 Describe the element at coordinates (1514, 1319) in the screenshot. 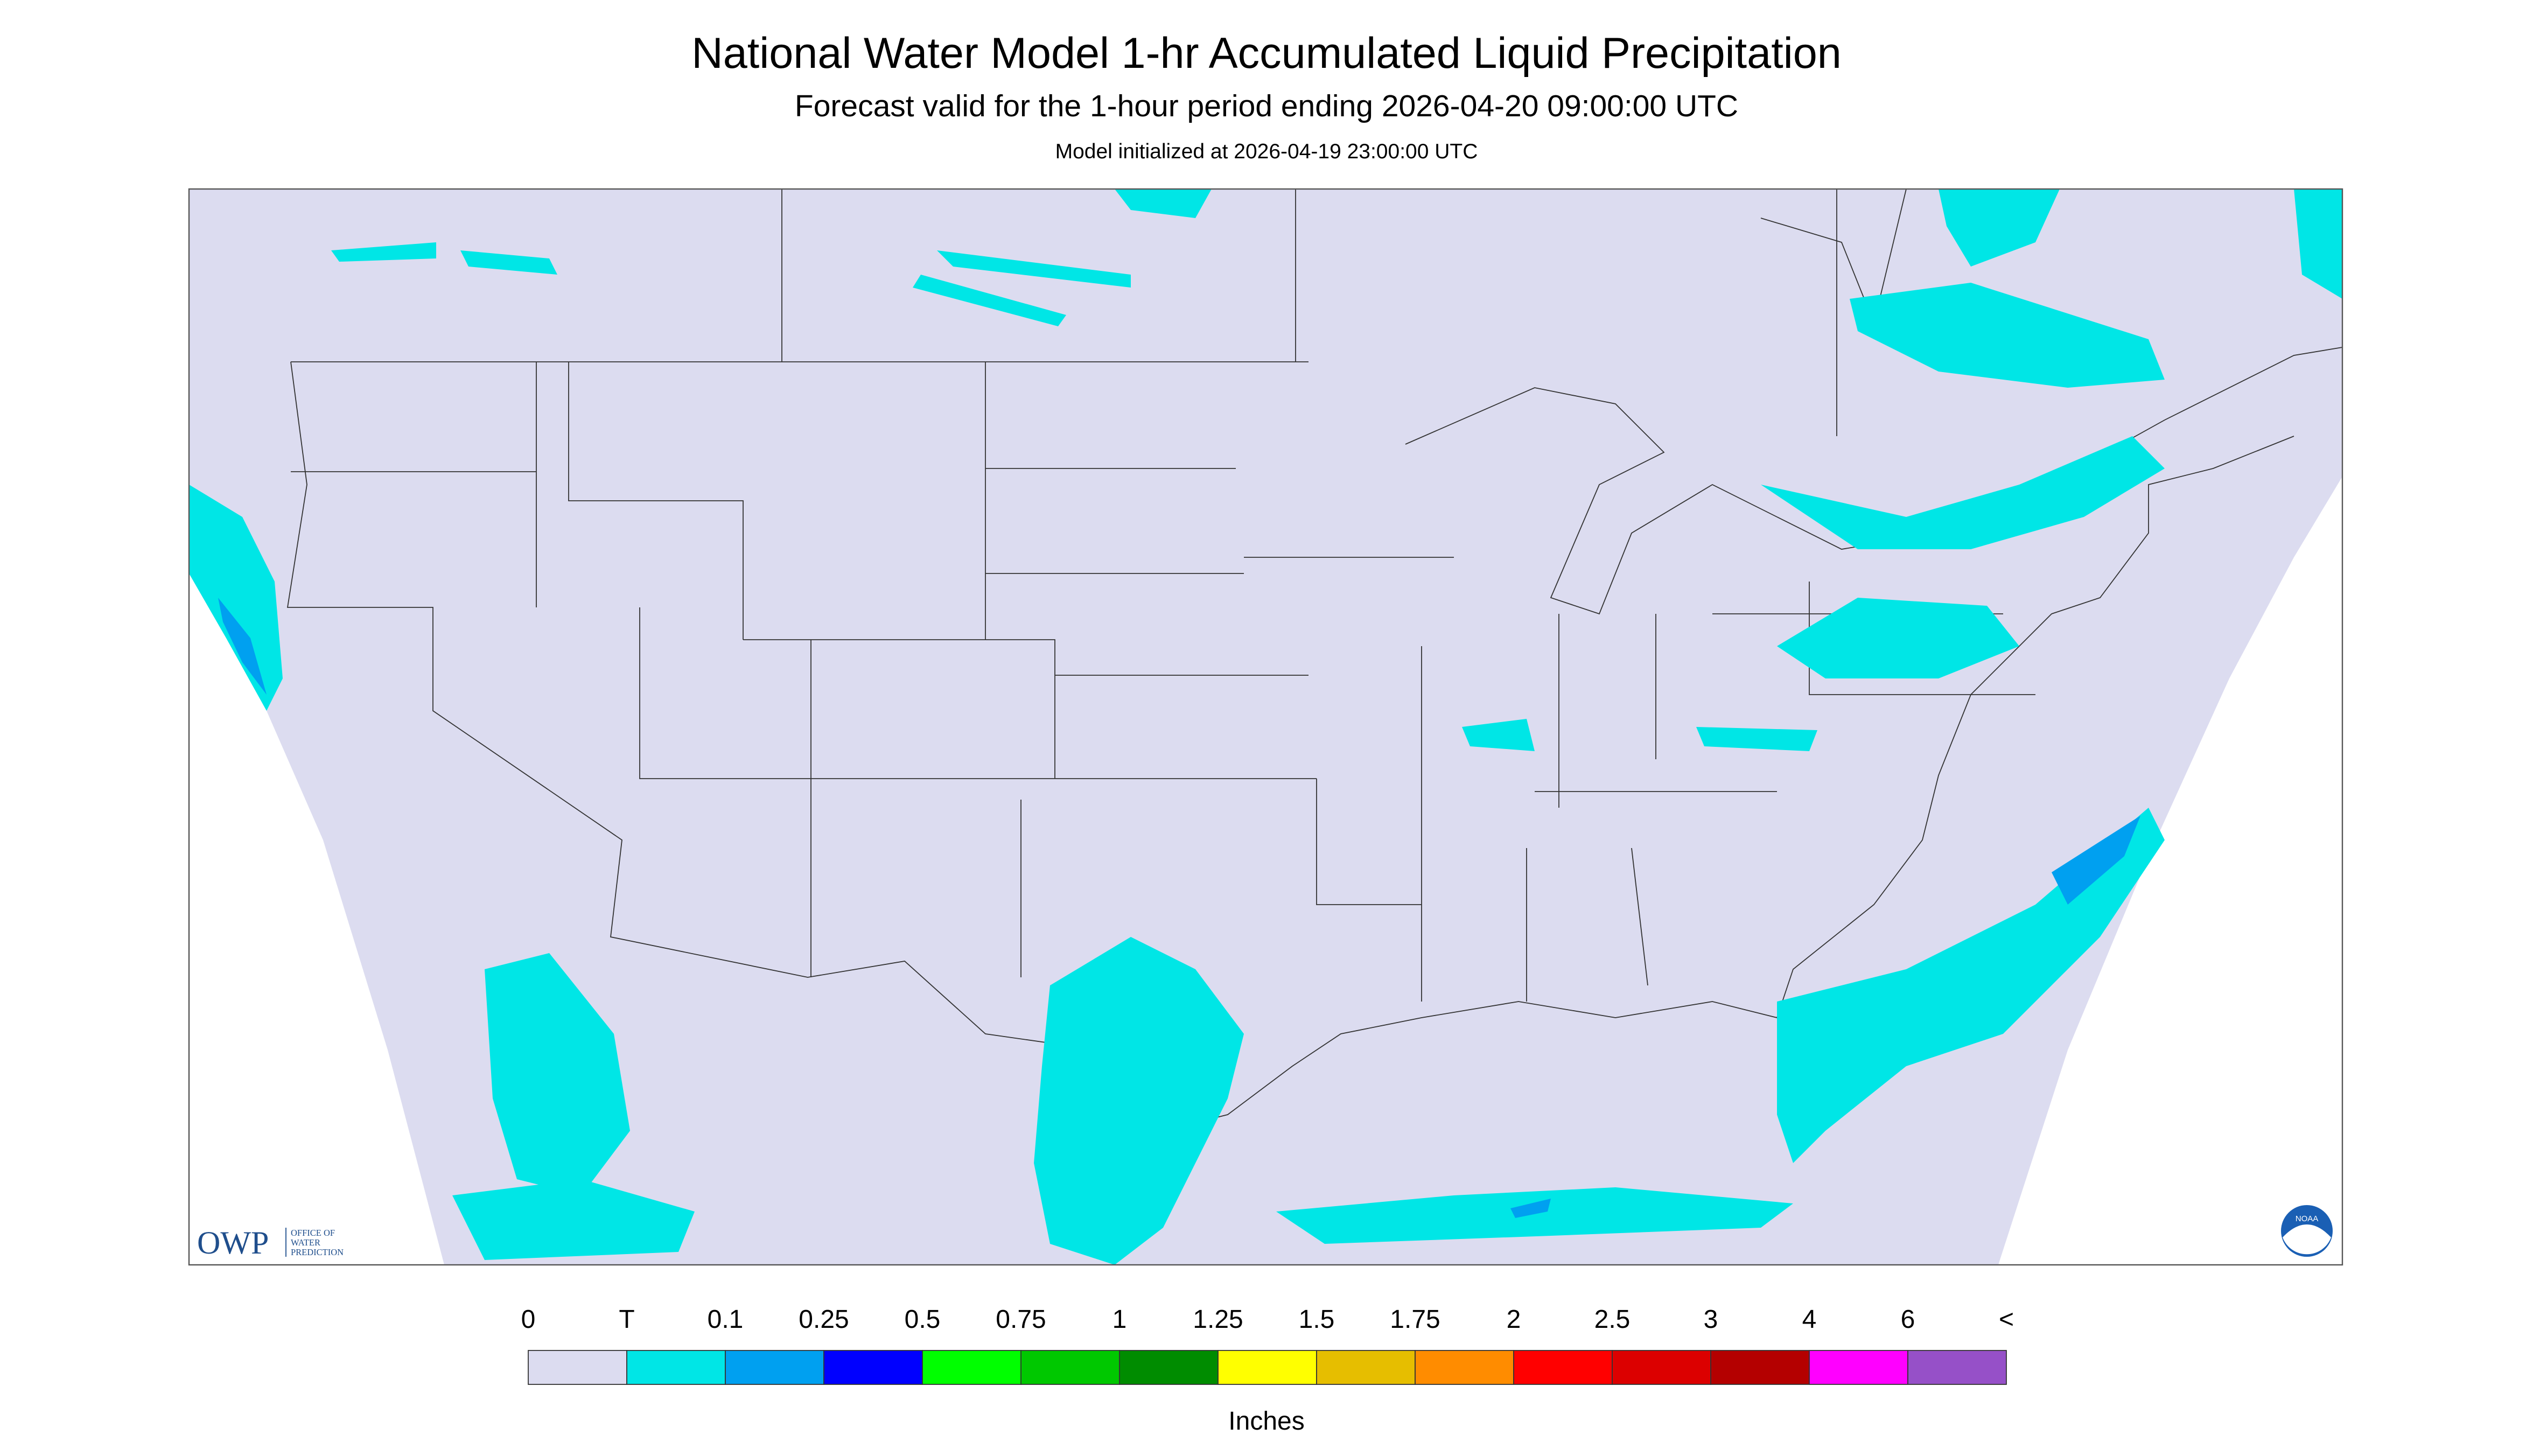

I see `legend-label: 2` at that location.